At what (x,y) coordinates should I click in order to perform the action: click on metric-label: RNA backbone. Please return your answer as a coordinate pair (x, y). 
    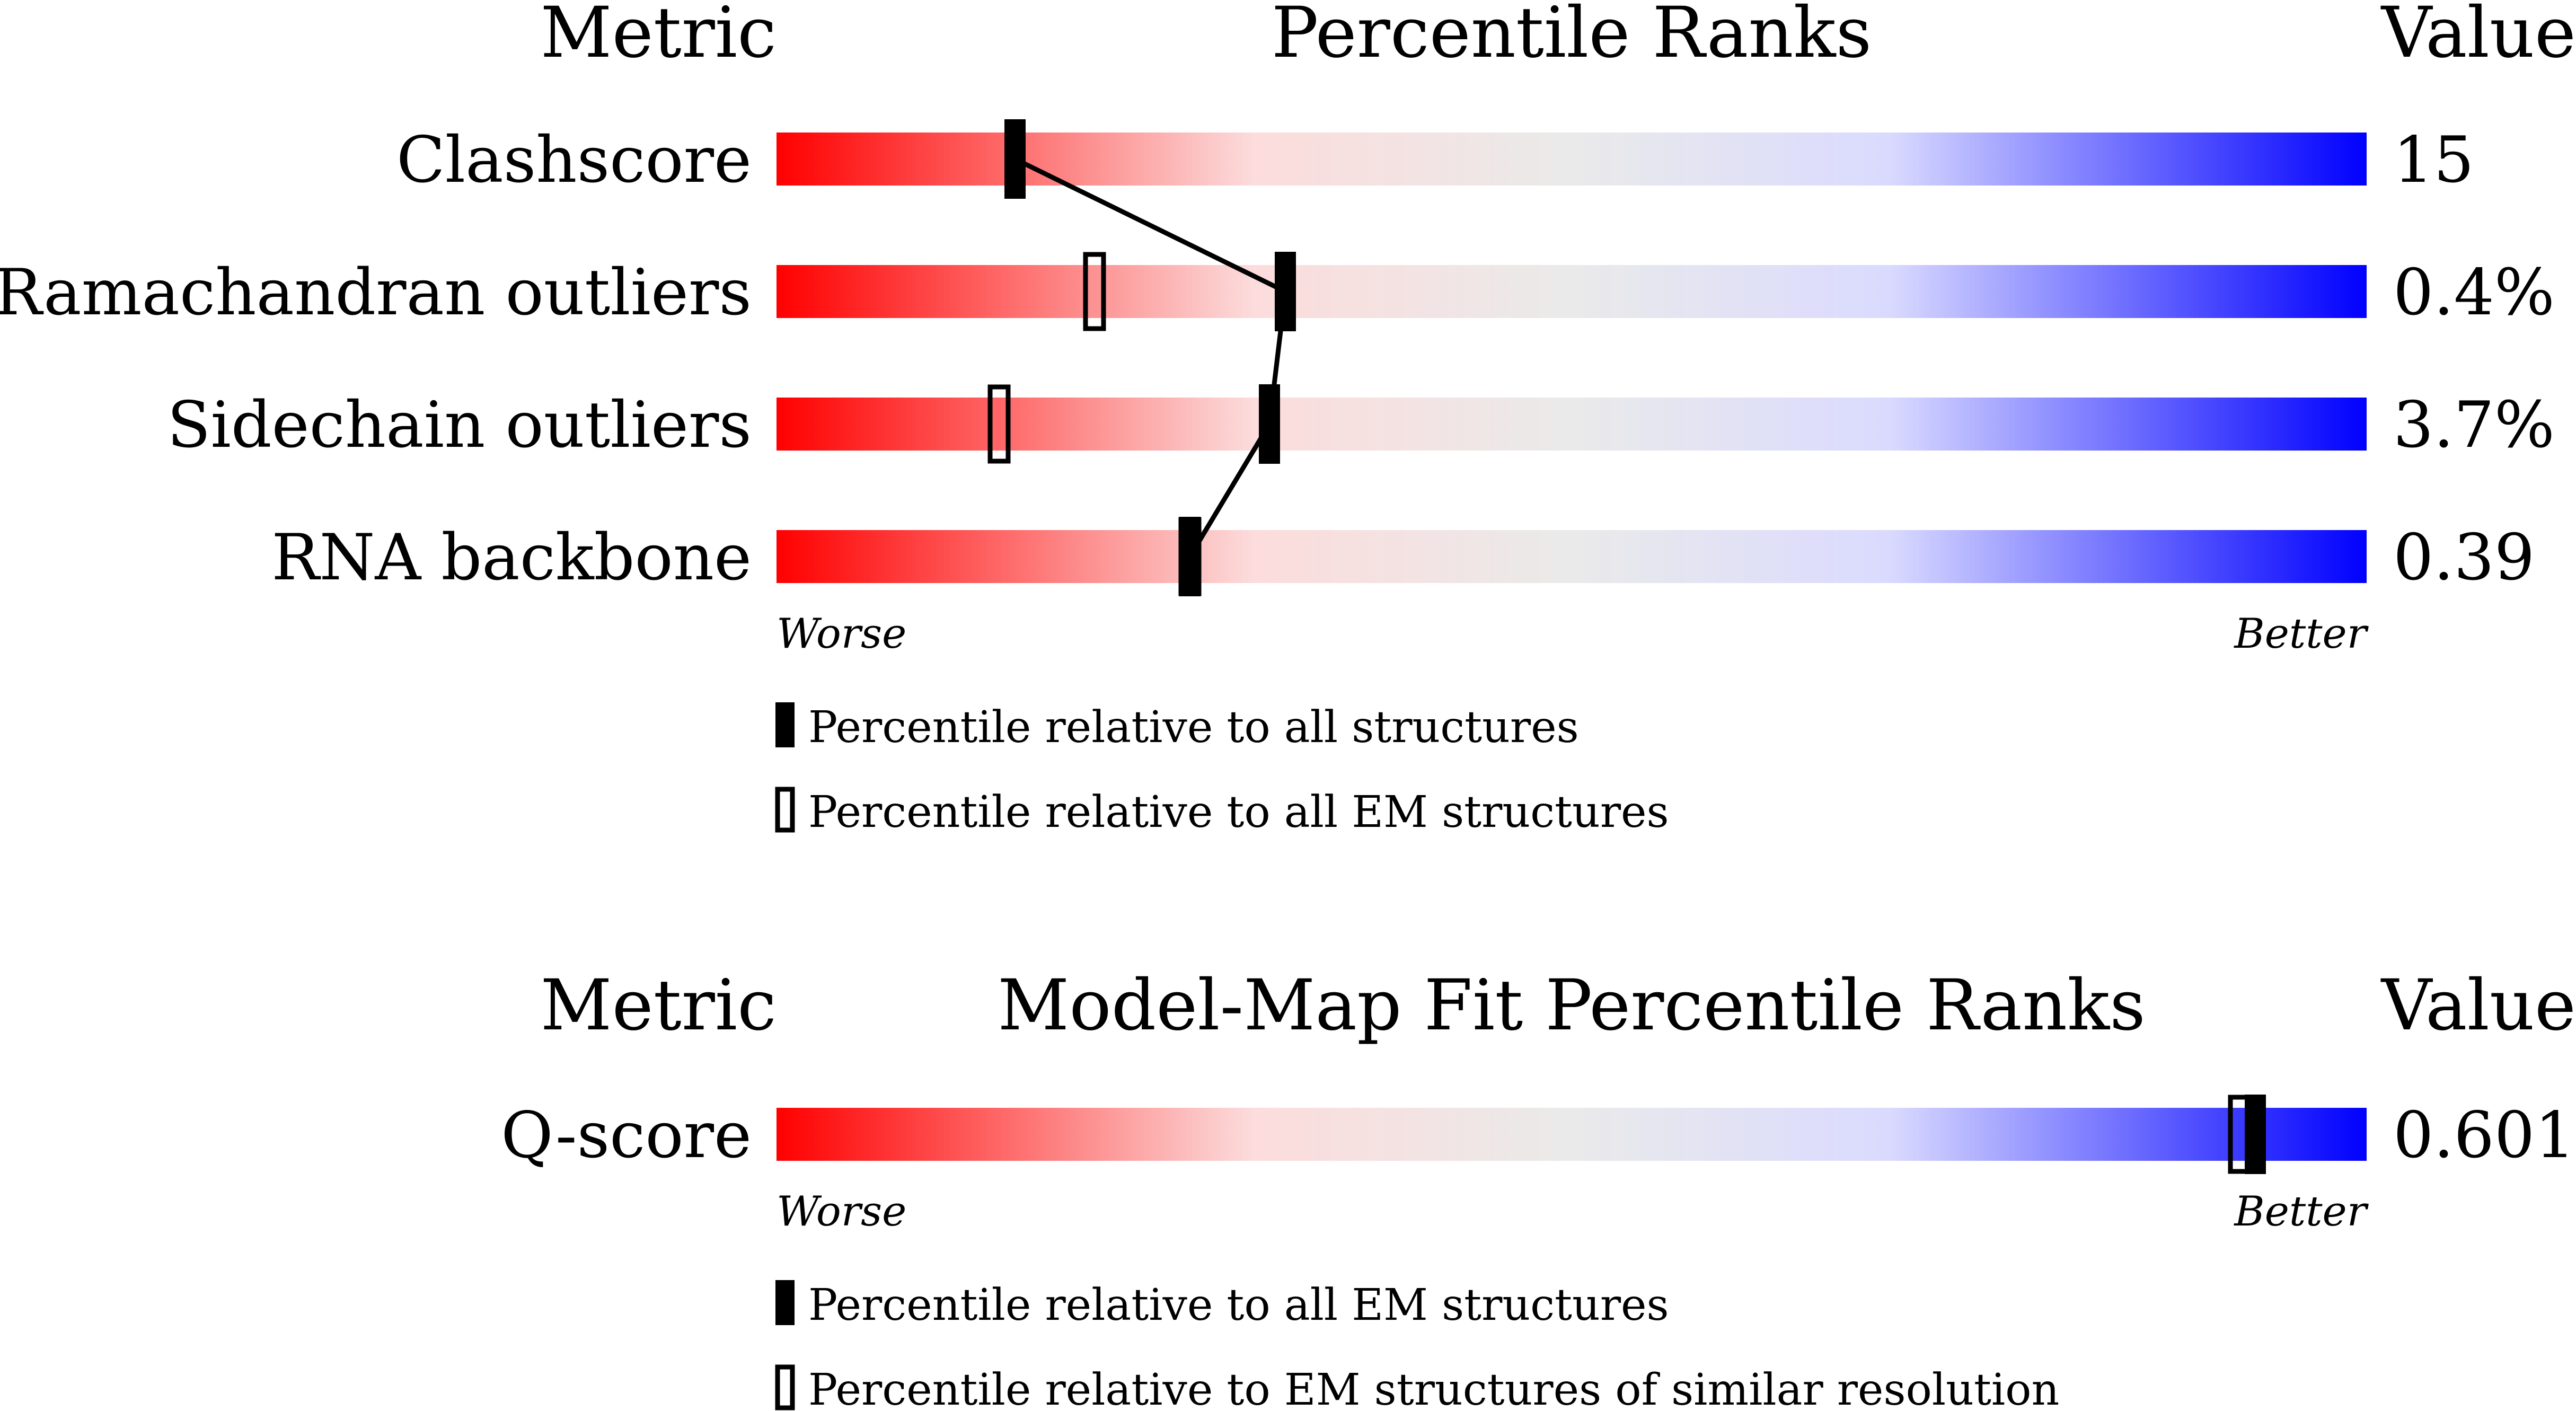
    Looking at the image, I should click on (511, 558).